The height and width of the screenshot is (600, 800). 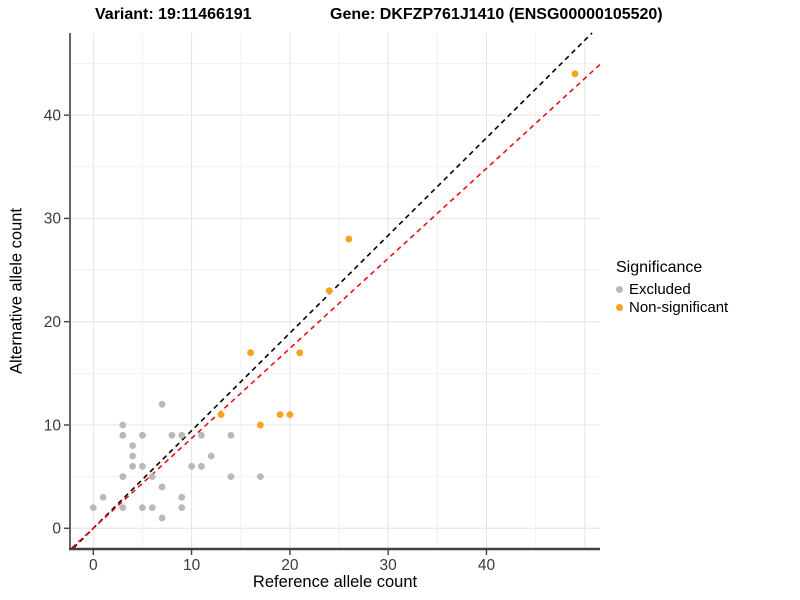 I want to click on x-axis-title: Reference allele count, so click(x=335, y=582).